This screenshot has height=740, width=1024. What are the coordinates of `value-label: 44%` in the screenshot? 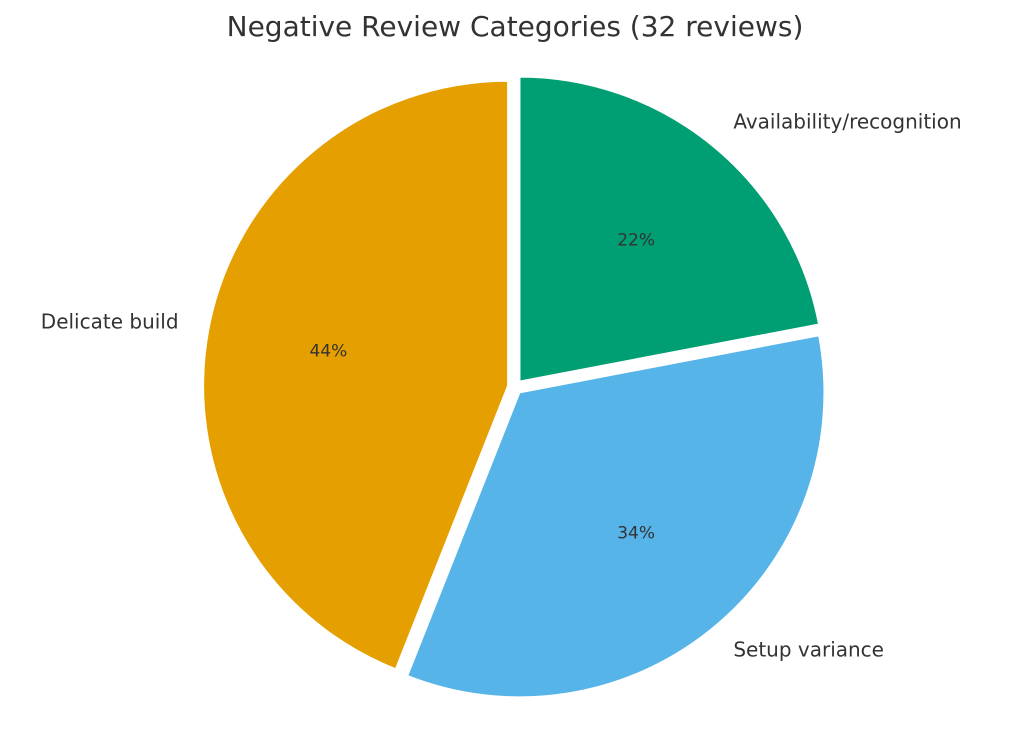 It's located at (328, 351).